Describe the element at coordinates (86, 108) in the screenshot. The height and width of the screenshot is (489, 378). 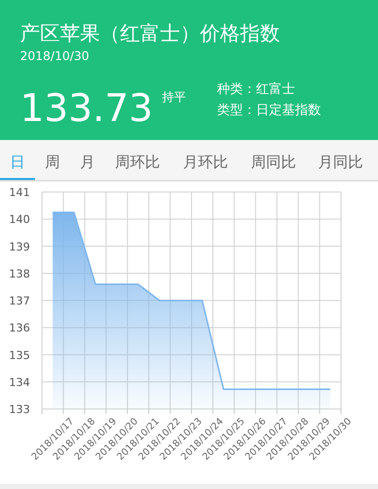
I see `text: 133.73` at that location.